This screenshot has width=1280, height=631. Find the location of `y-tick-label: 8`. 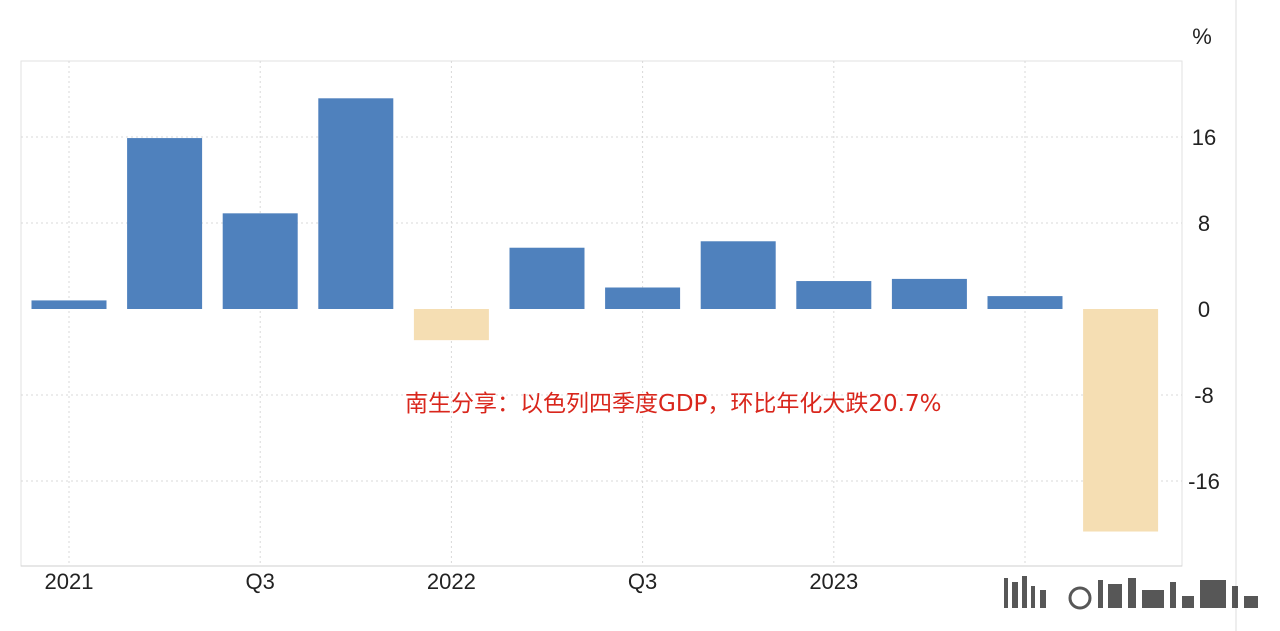

y-tick-label: 8 is located at coordinates (1204, 223).